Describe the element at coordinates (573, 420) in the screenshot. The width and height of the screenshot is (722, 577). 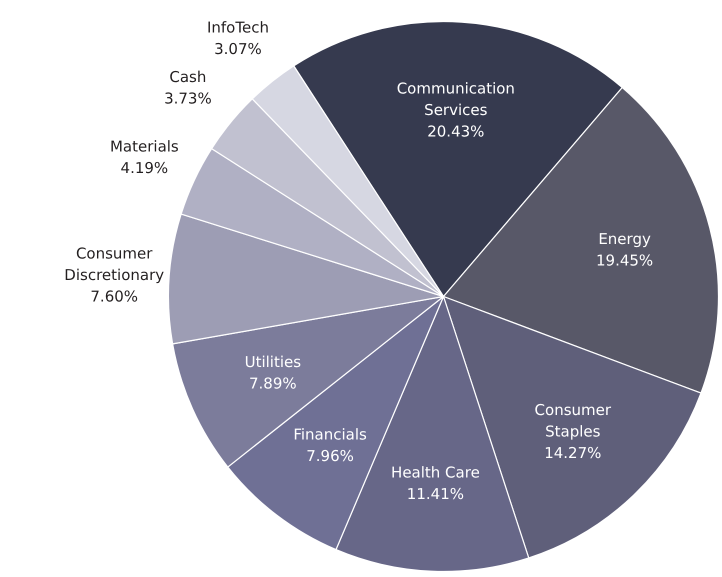
I see `slice-label: Consumer Staples` at that location.